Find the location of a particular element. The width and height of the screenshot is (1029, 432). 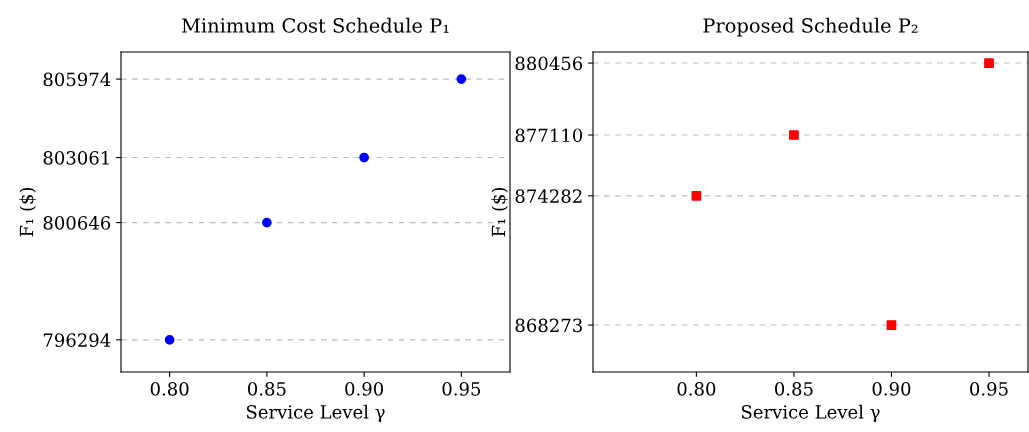

y-tick-label: 796294 is located at coordinates (77, 340).